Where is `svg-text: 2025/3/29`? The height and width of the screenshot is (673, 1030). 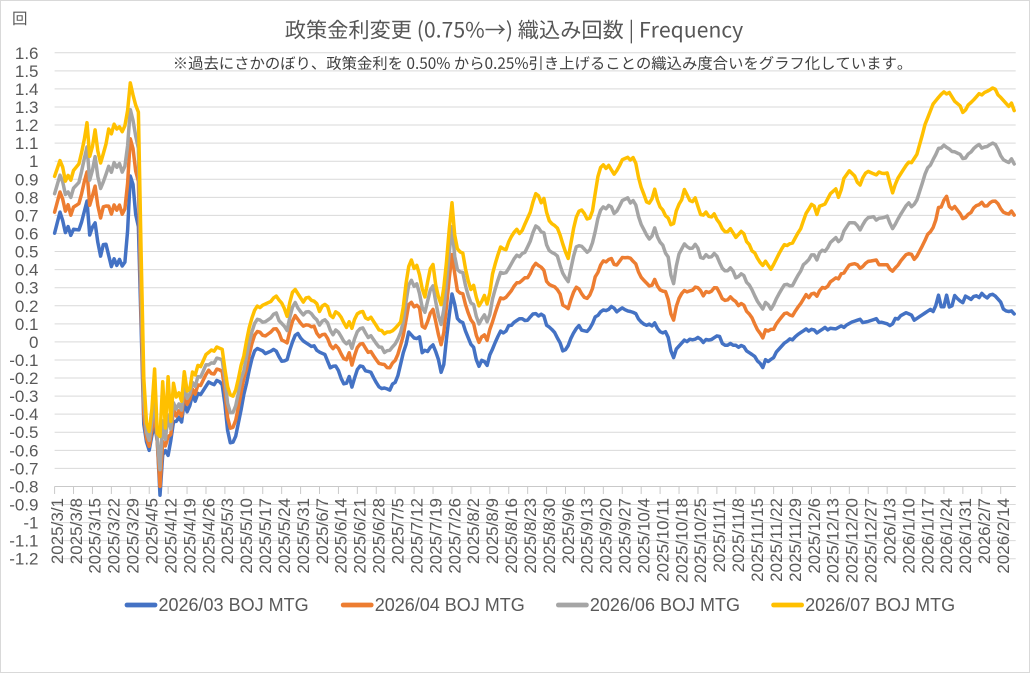 svg-text: 2025/3/29 is located at coordinates (133, 536).